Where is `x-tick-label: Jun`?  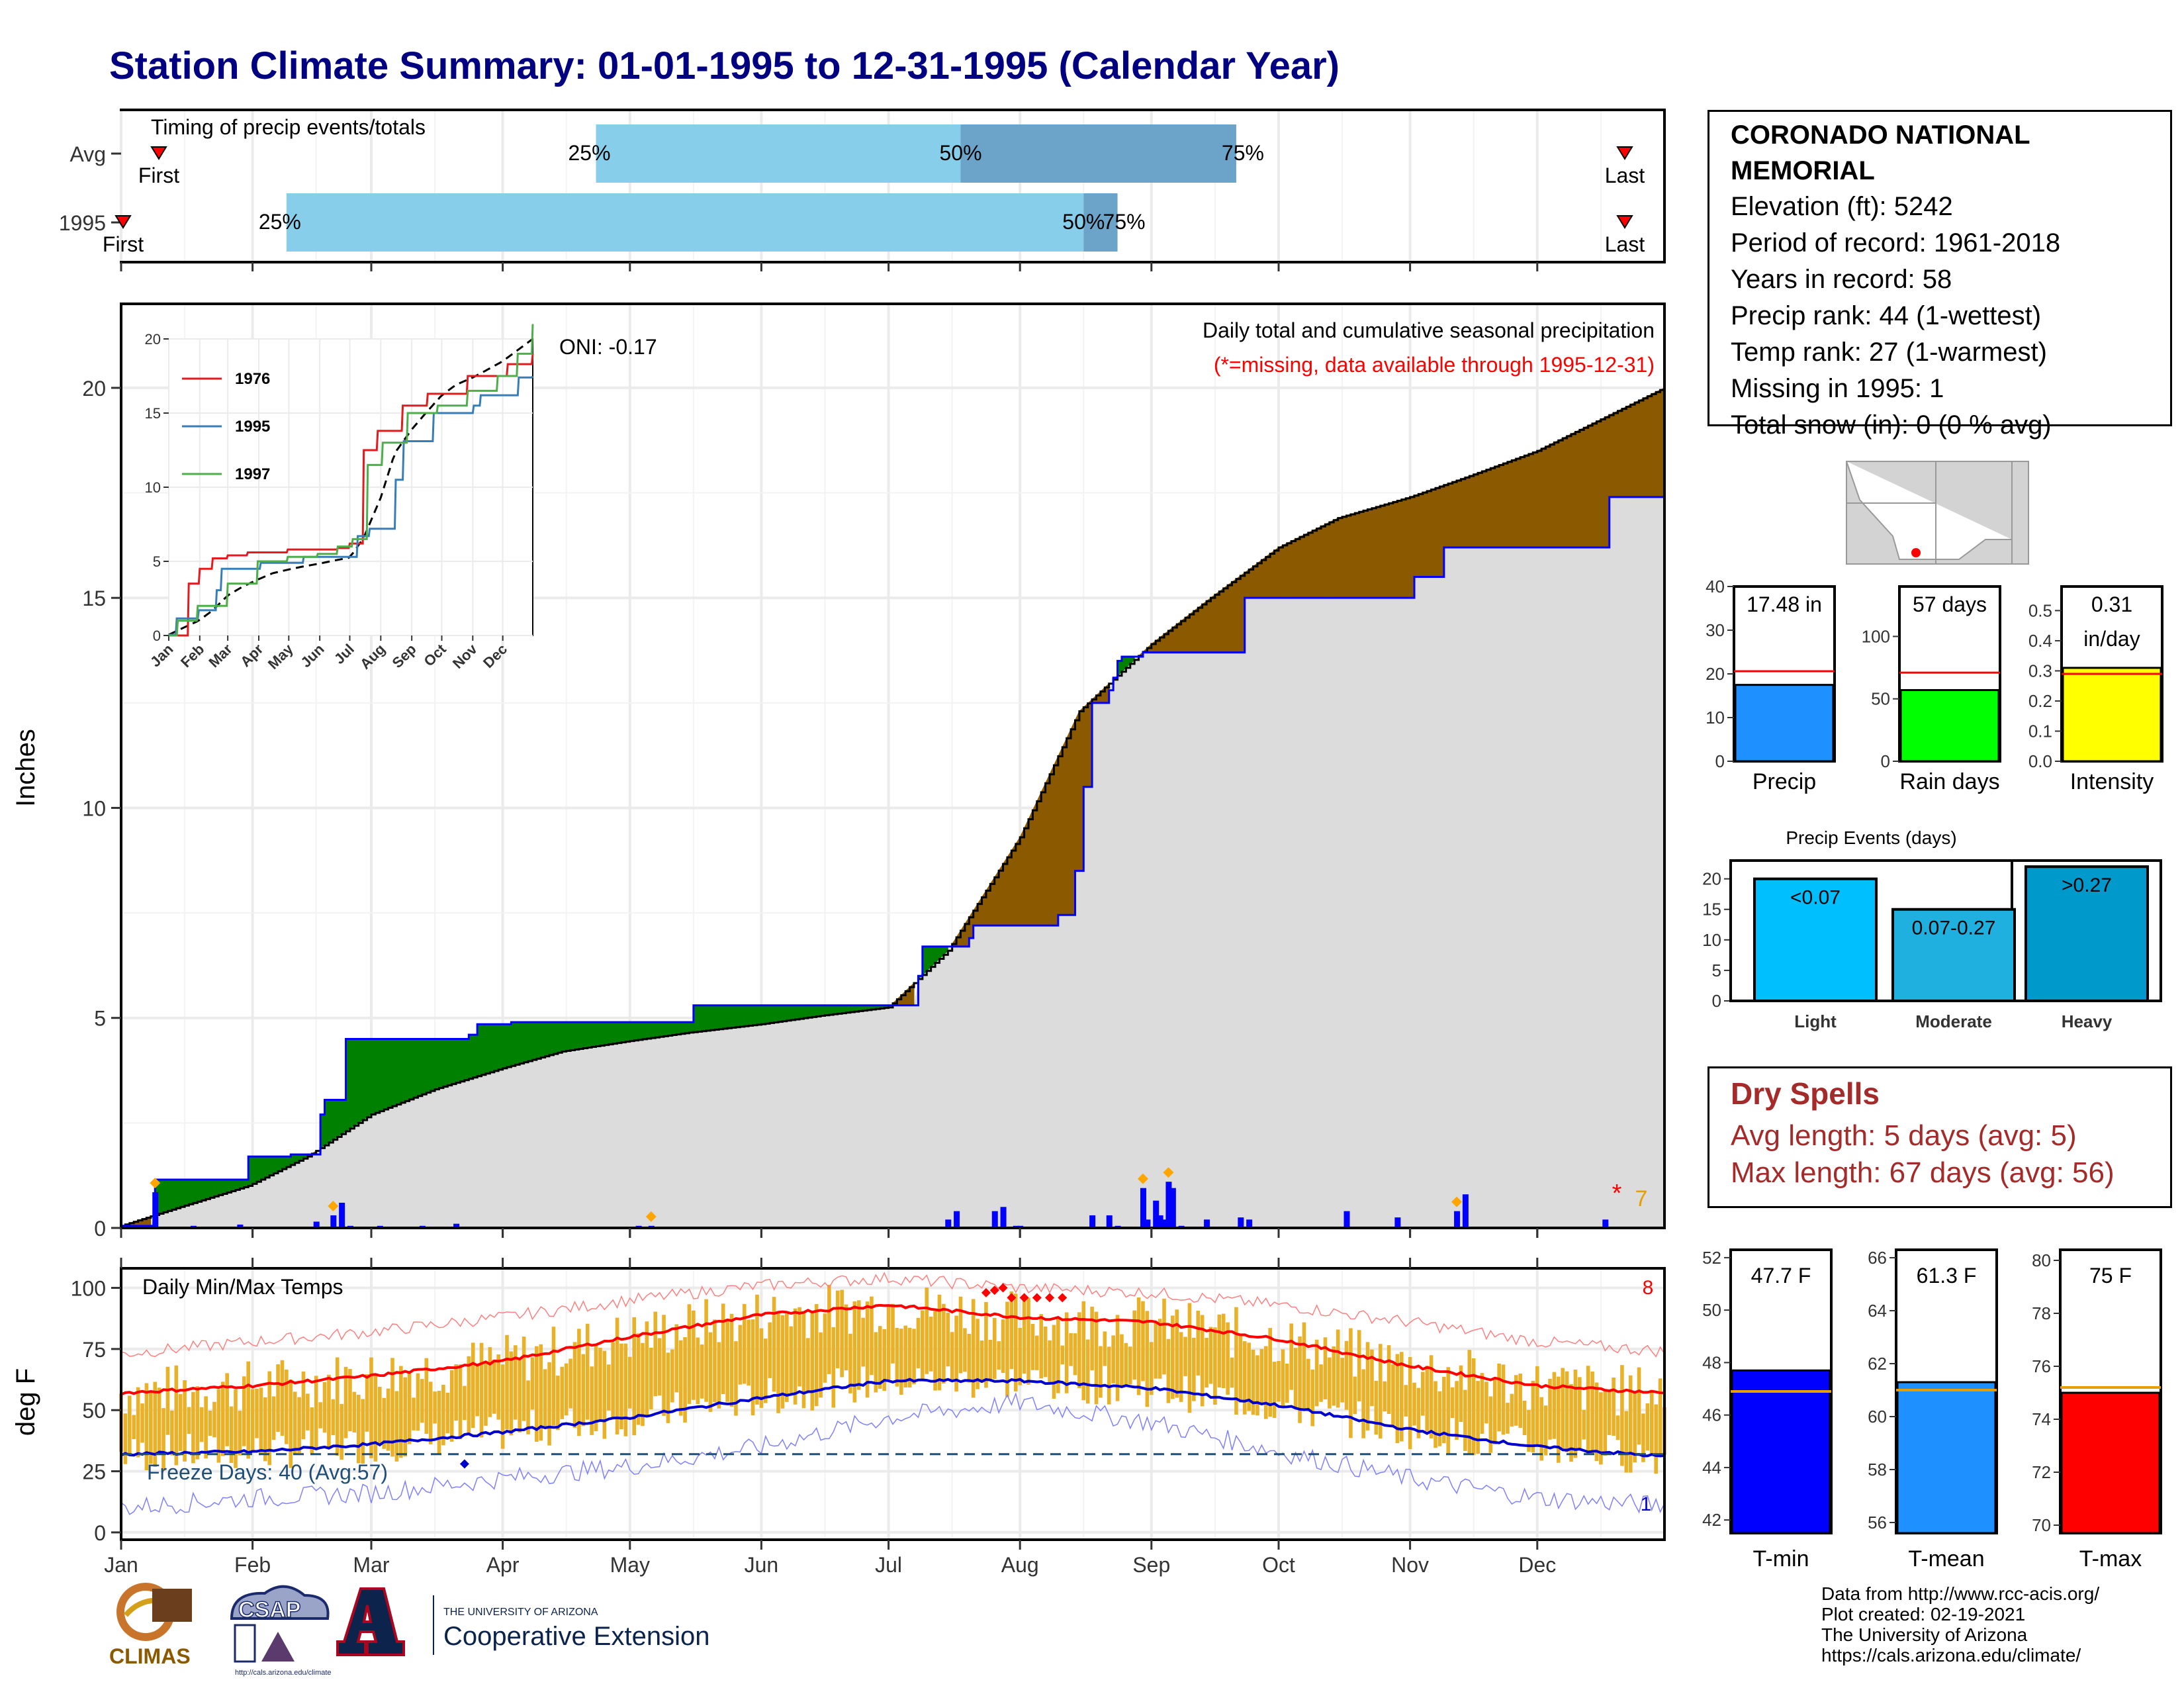 x-tick-label: Jun is located at coordinates (762, 1565).